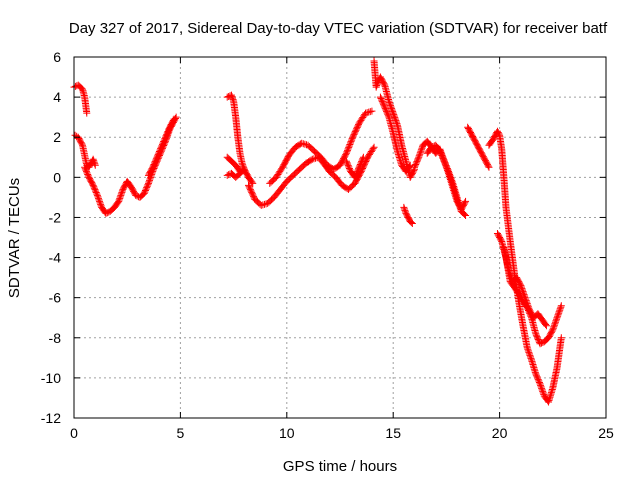 This screenshot has width=640, height=480. Describe the element at coordinates (55, 258) in the screenshot. I see `y-tick-label: -4` at that location.